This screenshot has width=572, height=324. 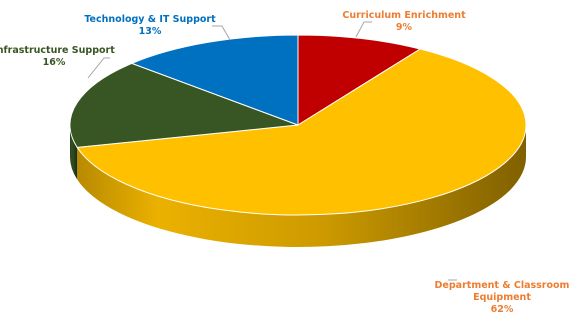 I want to click on slice-value-technology-and-it-support: 13%, so click(x=150, y=31).